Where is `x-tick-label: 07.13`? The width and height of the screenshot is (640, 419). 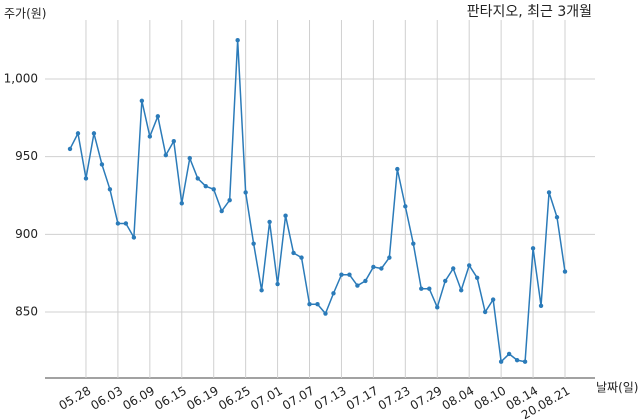
x-tick-label: 07.13 is located at coordinates (330, 398).